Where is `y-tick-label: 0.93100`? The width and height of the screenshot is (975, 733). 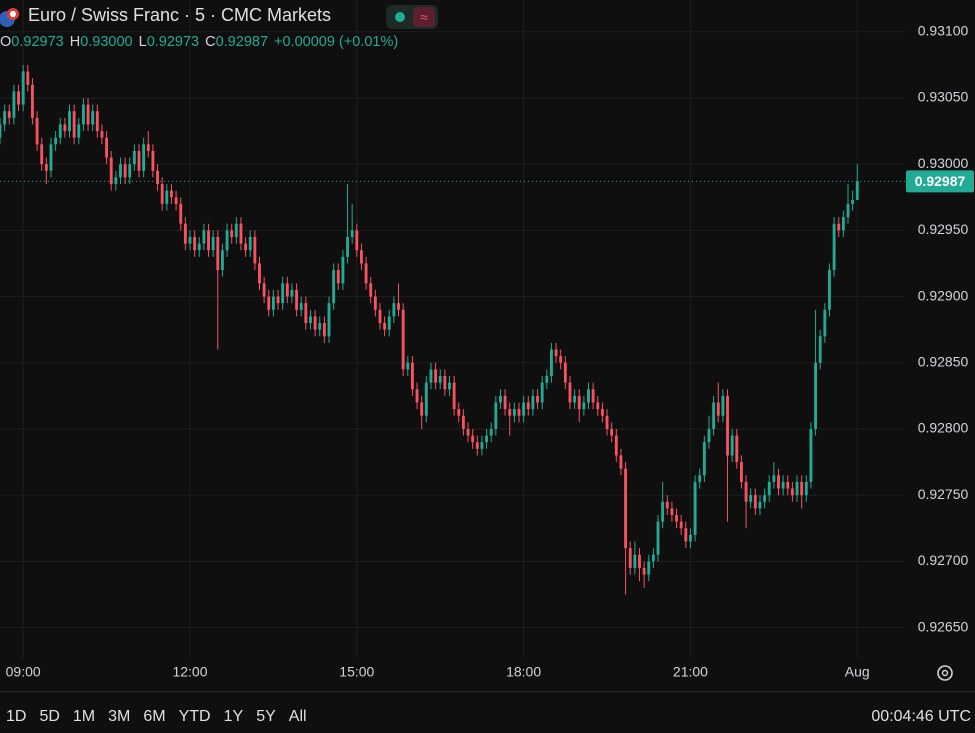
y-tick-label: 0.93100 is located at coordinates (943, 30).